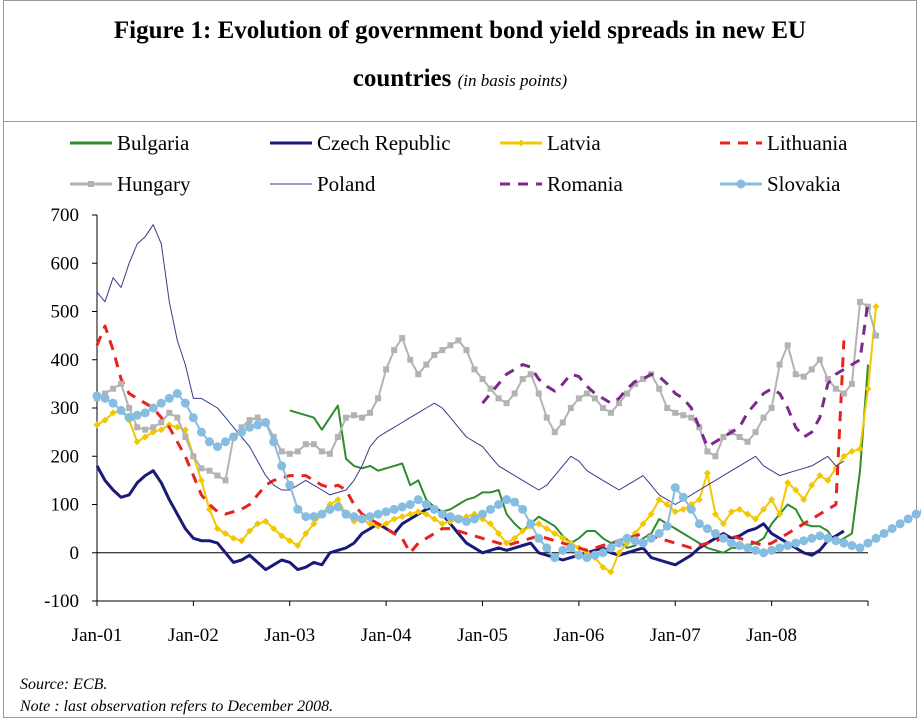 This screenshot has height=722, width=921. I want to click on legend-label: Romania, so click(585, 184).